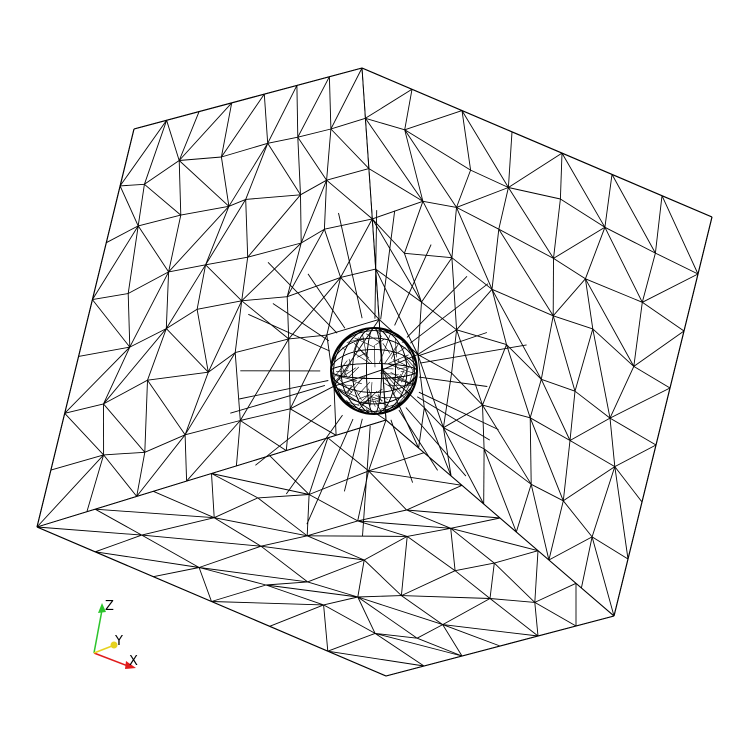 This screenshot has width=749, height=745. What do you see at coordinates (111, 659) in the screenshot?
I see `x-axis-line` at bounding box center [111, 659].